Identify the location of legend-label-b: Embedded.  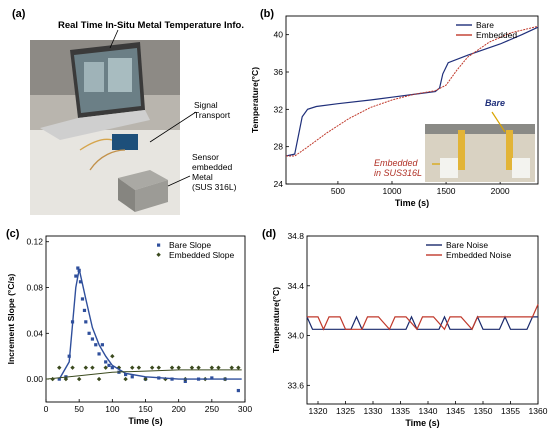
(496, 35).